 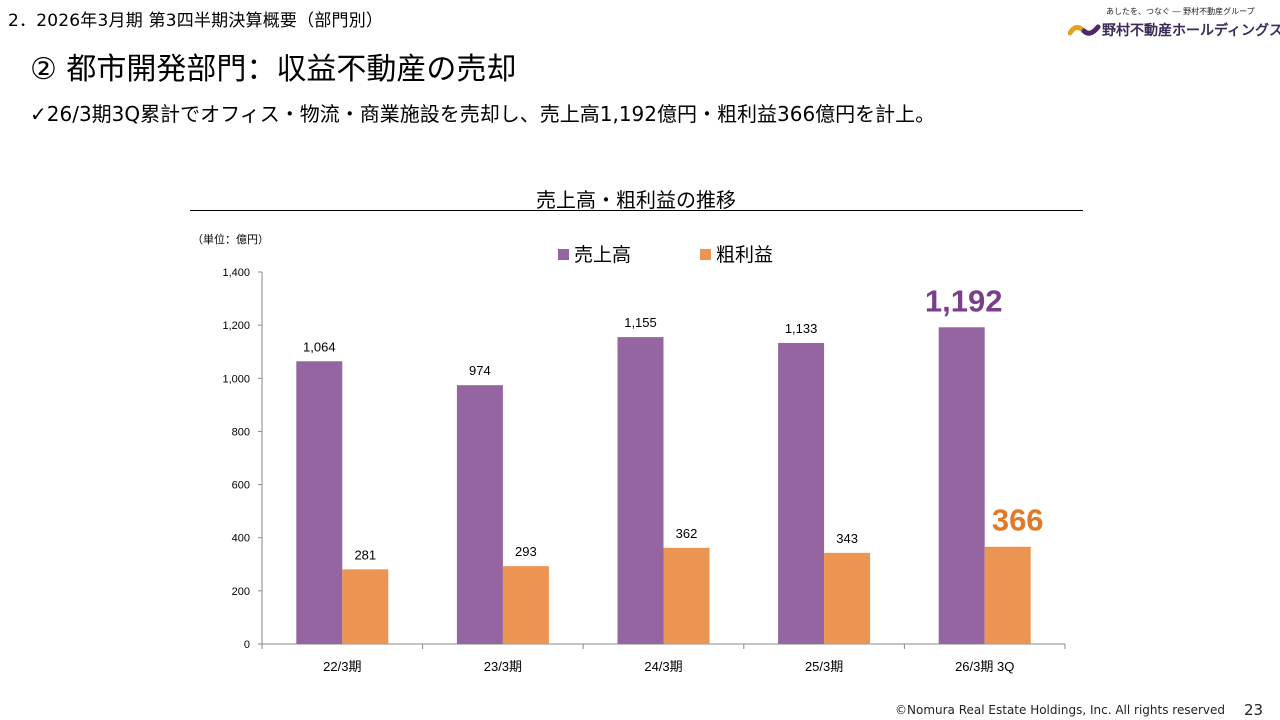 I want to click on y-tick-label: 1,200, so click(x=236, y=326).